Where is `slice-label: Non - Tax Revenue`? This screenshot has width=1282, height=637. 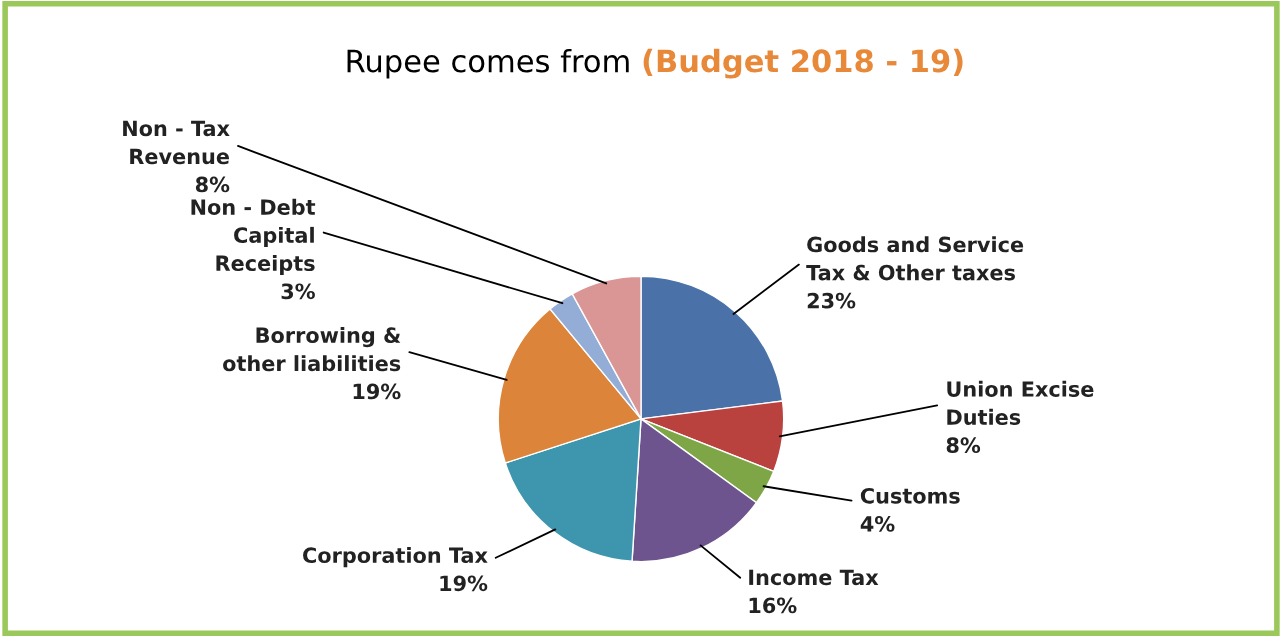
slice-label: Non - Tax Revenue is located at coordinates (176, 142).